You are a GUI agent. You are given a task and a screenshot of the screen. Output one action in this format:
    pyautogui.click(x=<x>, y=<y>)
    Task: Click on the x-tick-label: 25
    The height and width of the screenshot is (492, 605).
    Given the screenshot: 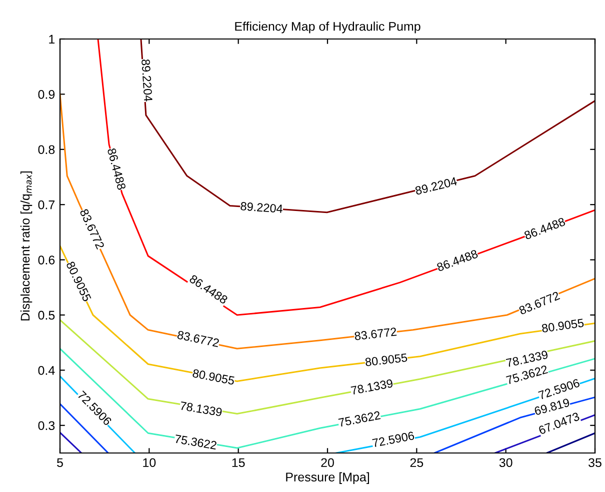 What is the action you would take?
    pyautogui.click(x=417, y=463)
    